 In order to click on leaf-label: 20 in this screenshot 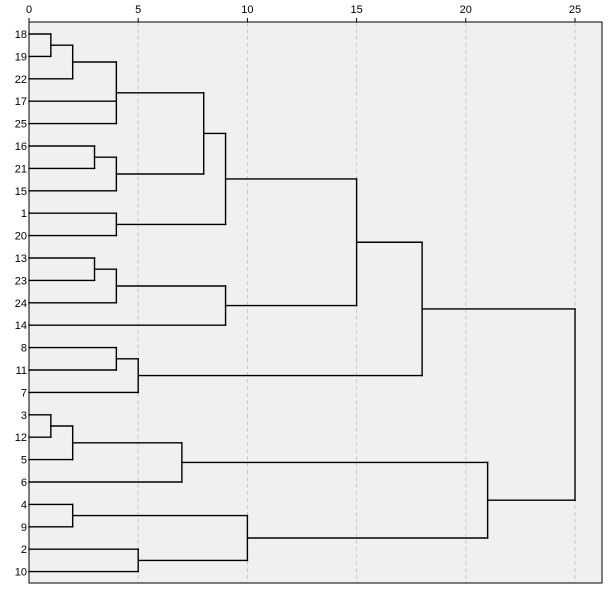, I will do `click(21, 237)`.